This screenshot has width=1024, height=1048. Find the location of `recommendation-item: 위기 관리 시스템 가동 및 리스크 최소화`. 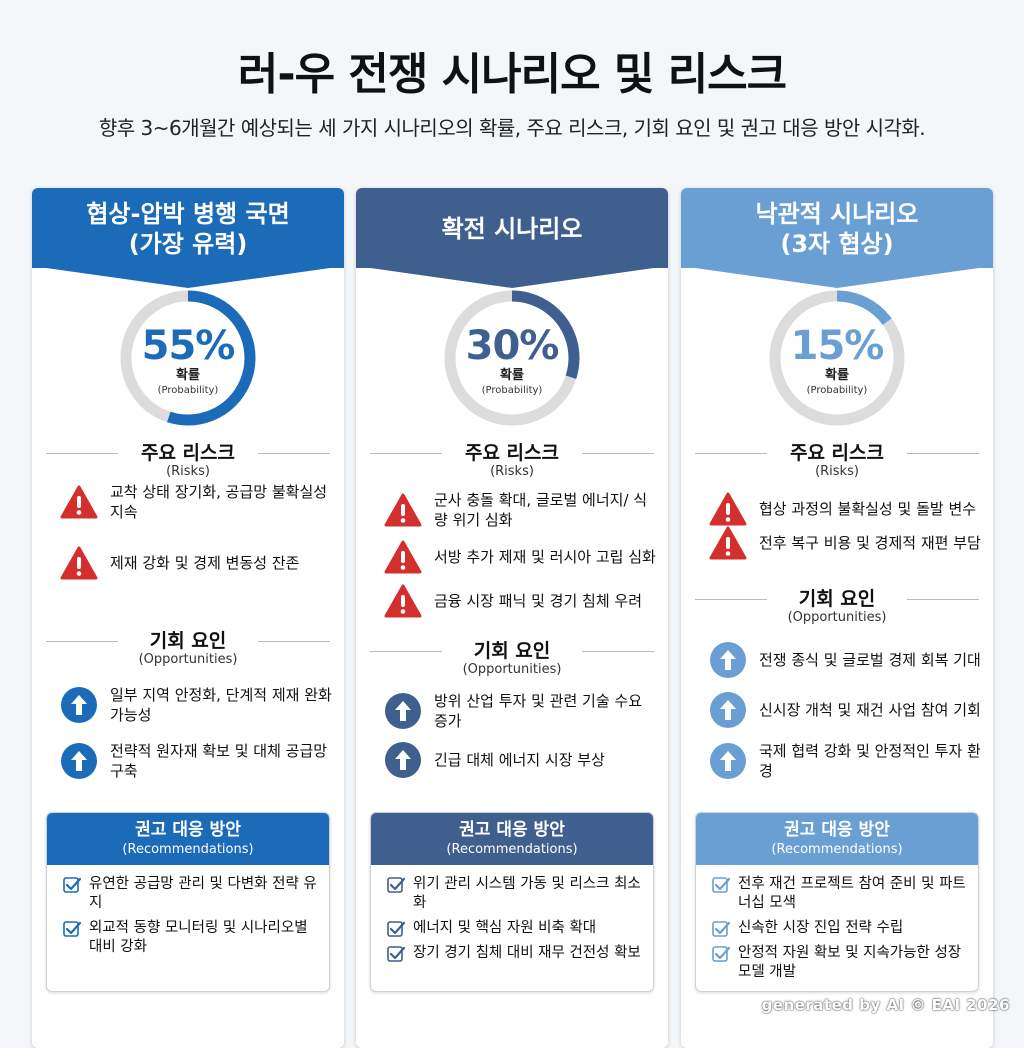

recommendation-item: 위기 관리 시스템 가동 및 리스크 최소화 is located at coordinates (515, 894).